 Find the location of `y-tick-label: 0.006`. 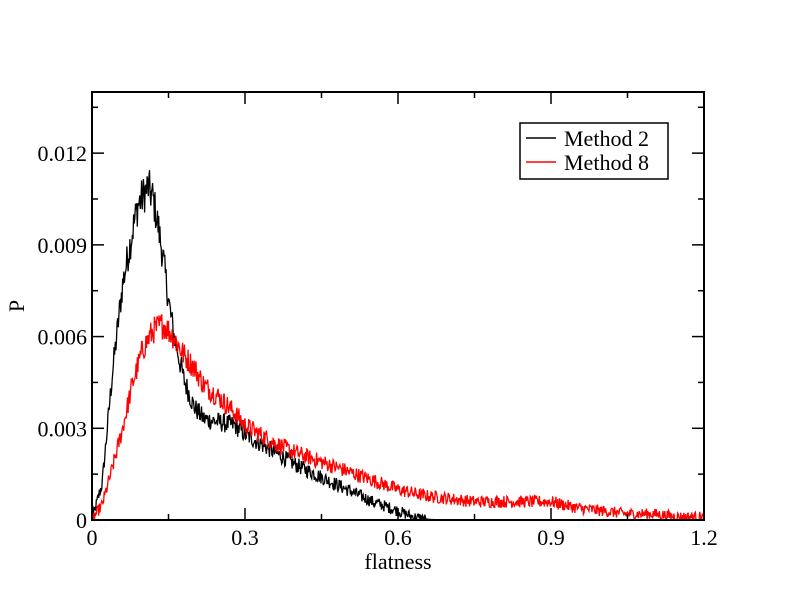

y-tick-label: 0.006 is located at coordinates (63, 337).